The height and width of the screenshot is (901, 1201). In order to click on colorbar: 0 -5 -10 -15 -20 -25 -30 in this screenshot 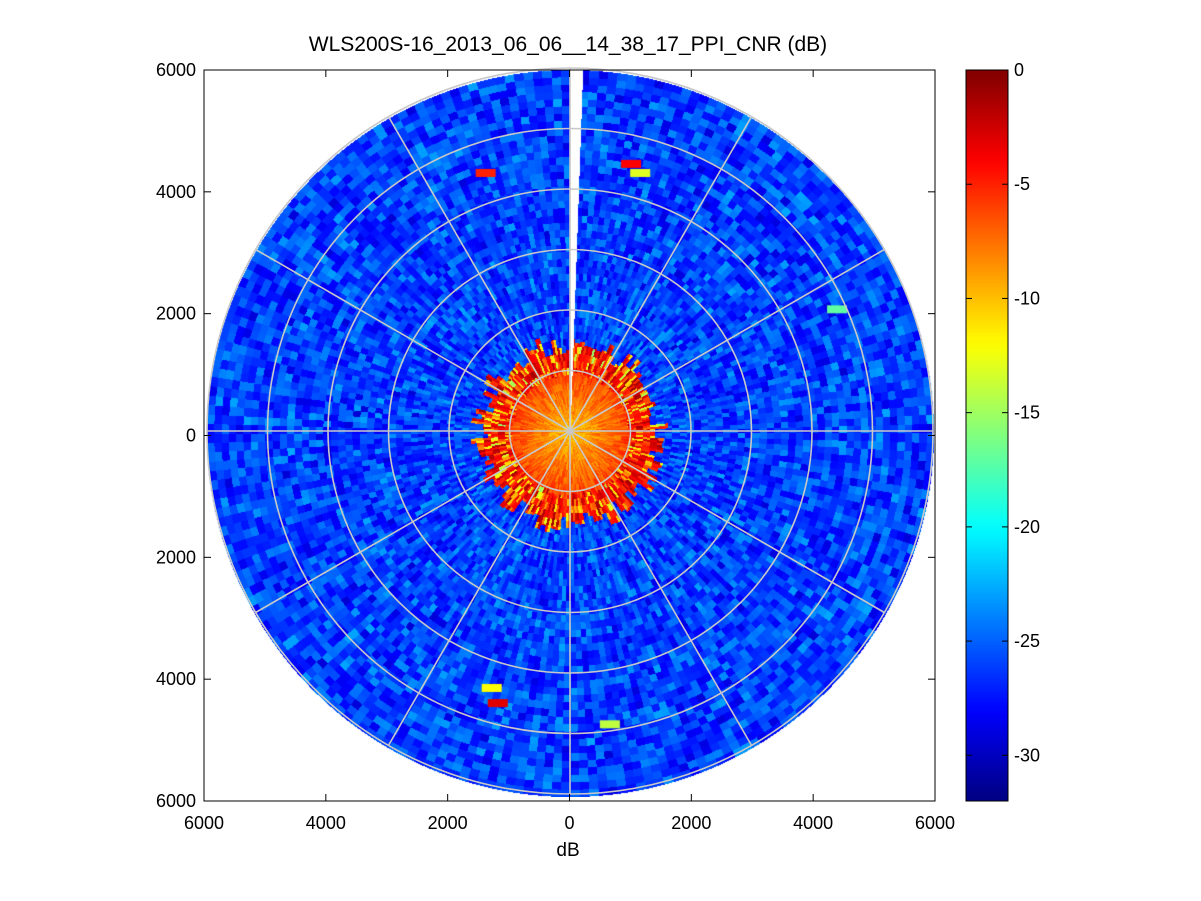, I will do `click(1002, 431)`.